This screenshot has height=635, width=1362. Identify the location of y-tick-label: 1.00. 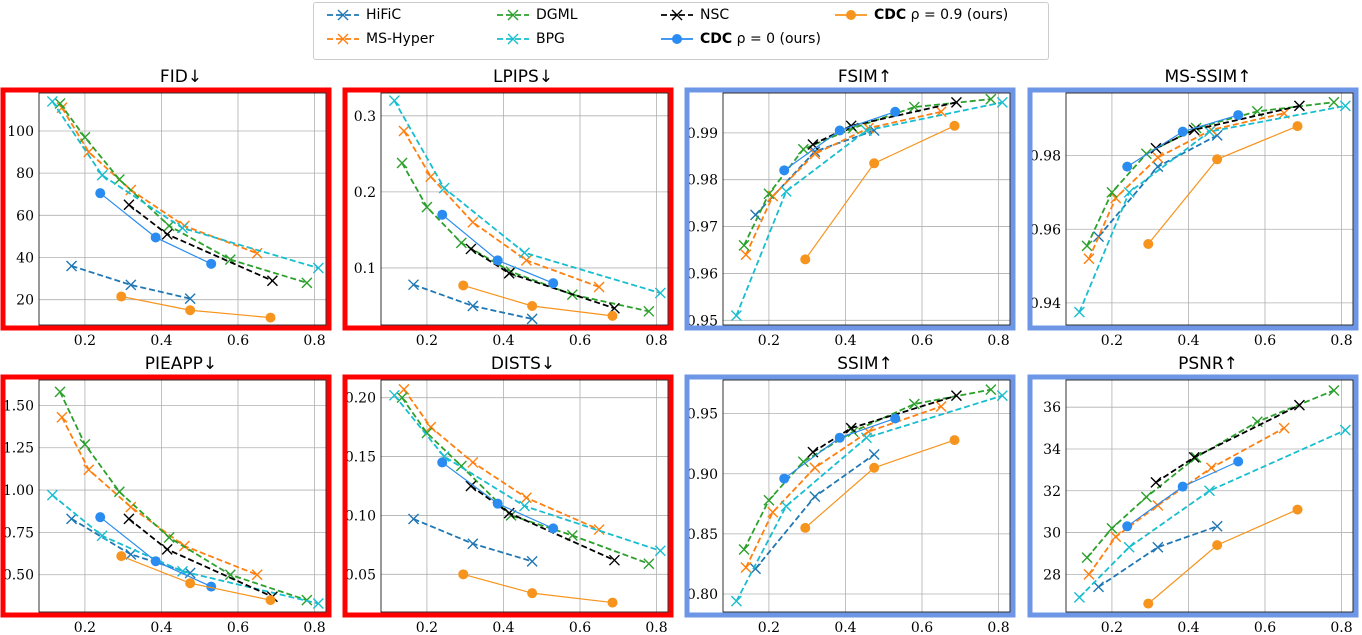
(18, 491).